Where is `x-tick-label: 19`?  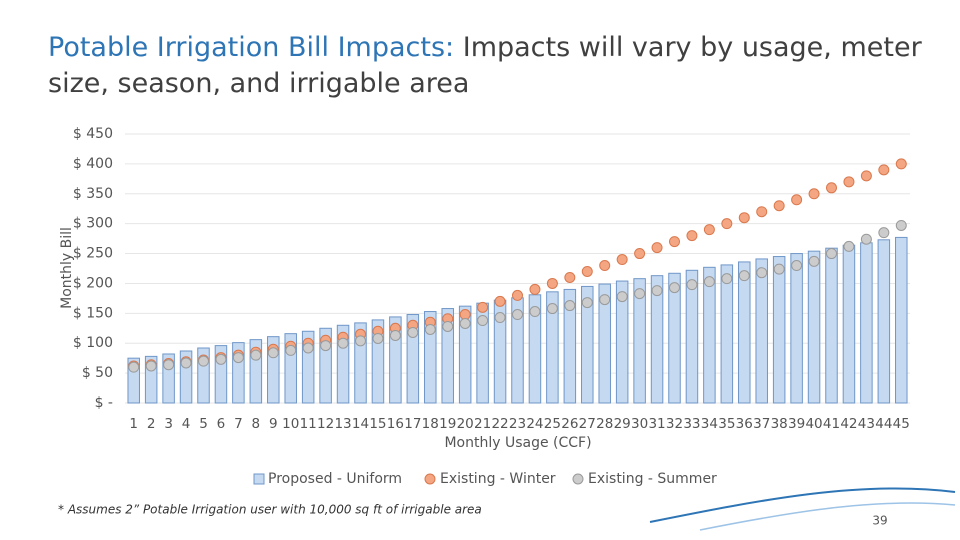 x-tick-label: 19 is located at coordinates (447, 424).